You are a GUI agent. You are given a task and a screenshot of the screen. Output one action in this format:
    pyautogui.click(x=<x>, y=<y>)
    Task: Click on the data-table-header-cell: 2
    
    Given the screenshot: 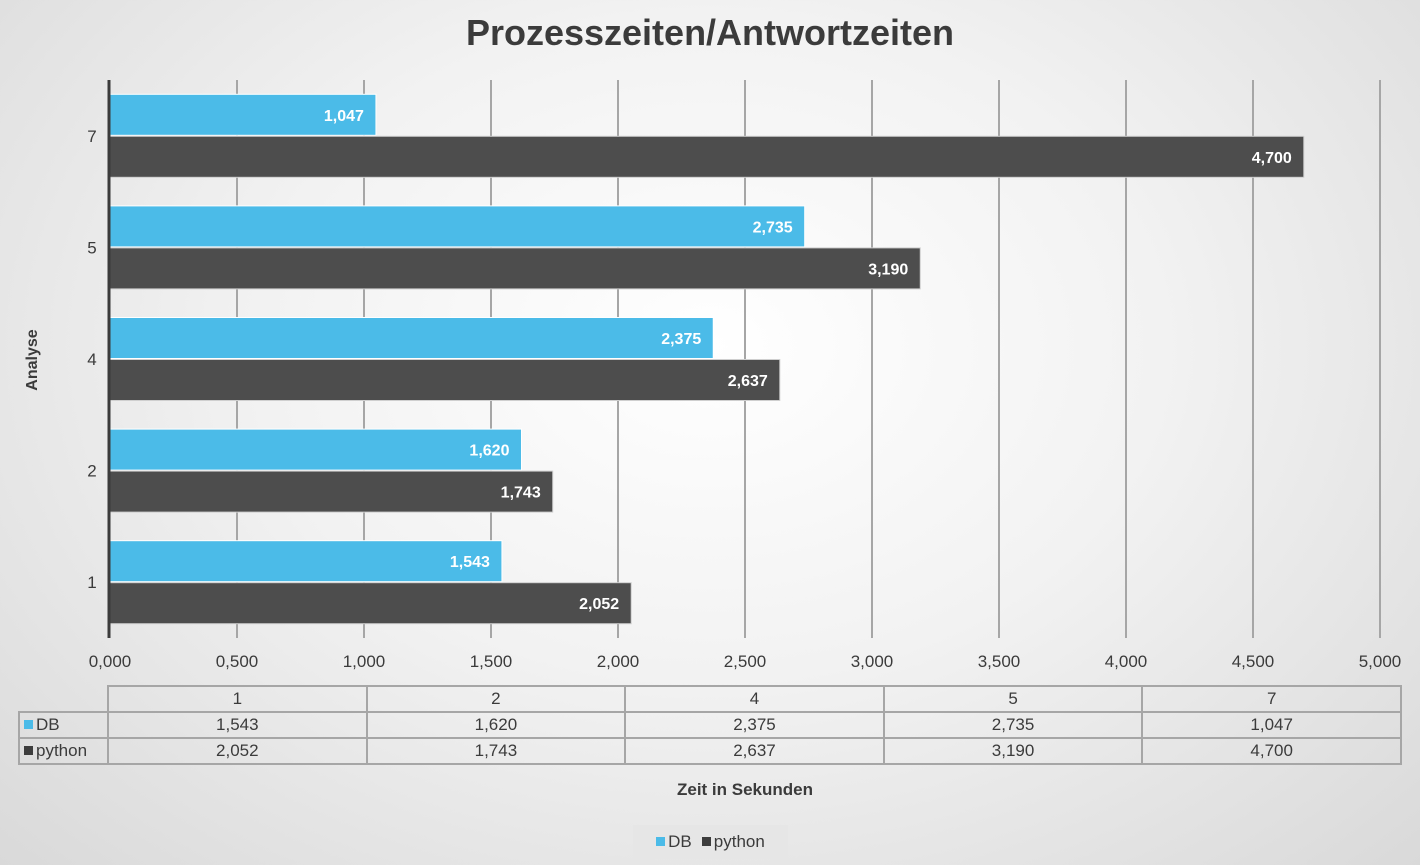 What is the action you would take?
    pyautogui.click(x=496, y=699)
    